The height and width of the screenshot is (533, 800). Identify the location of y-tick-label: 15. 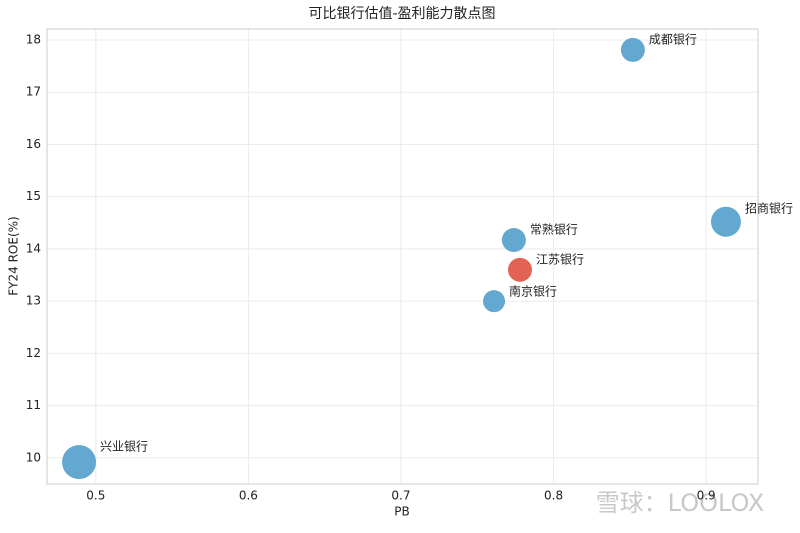
(33, 196).